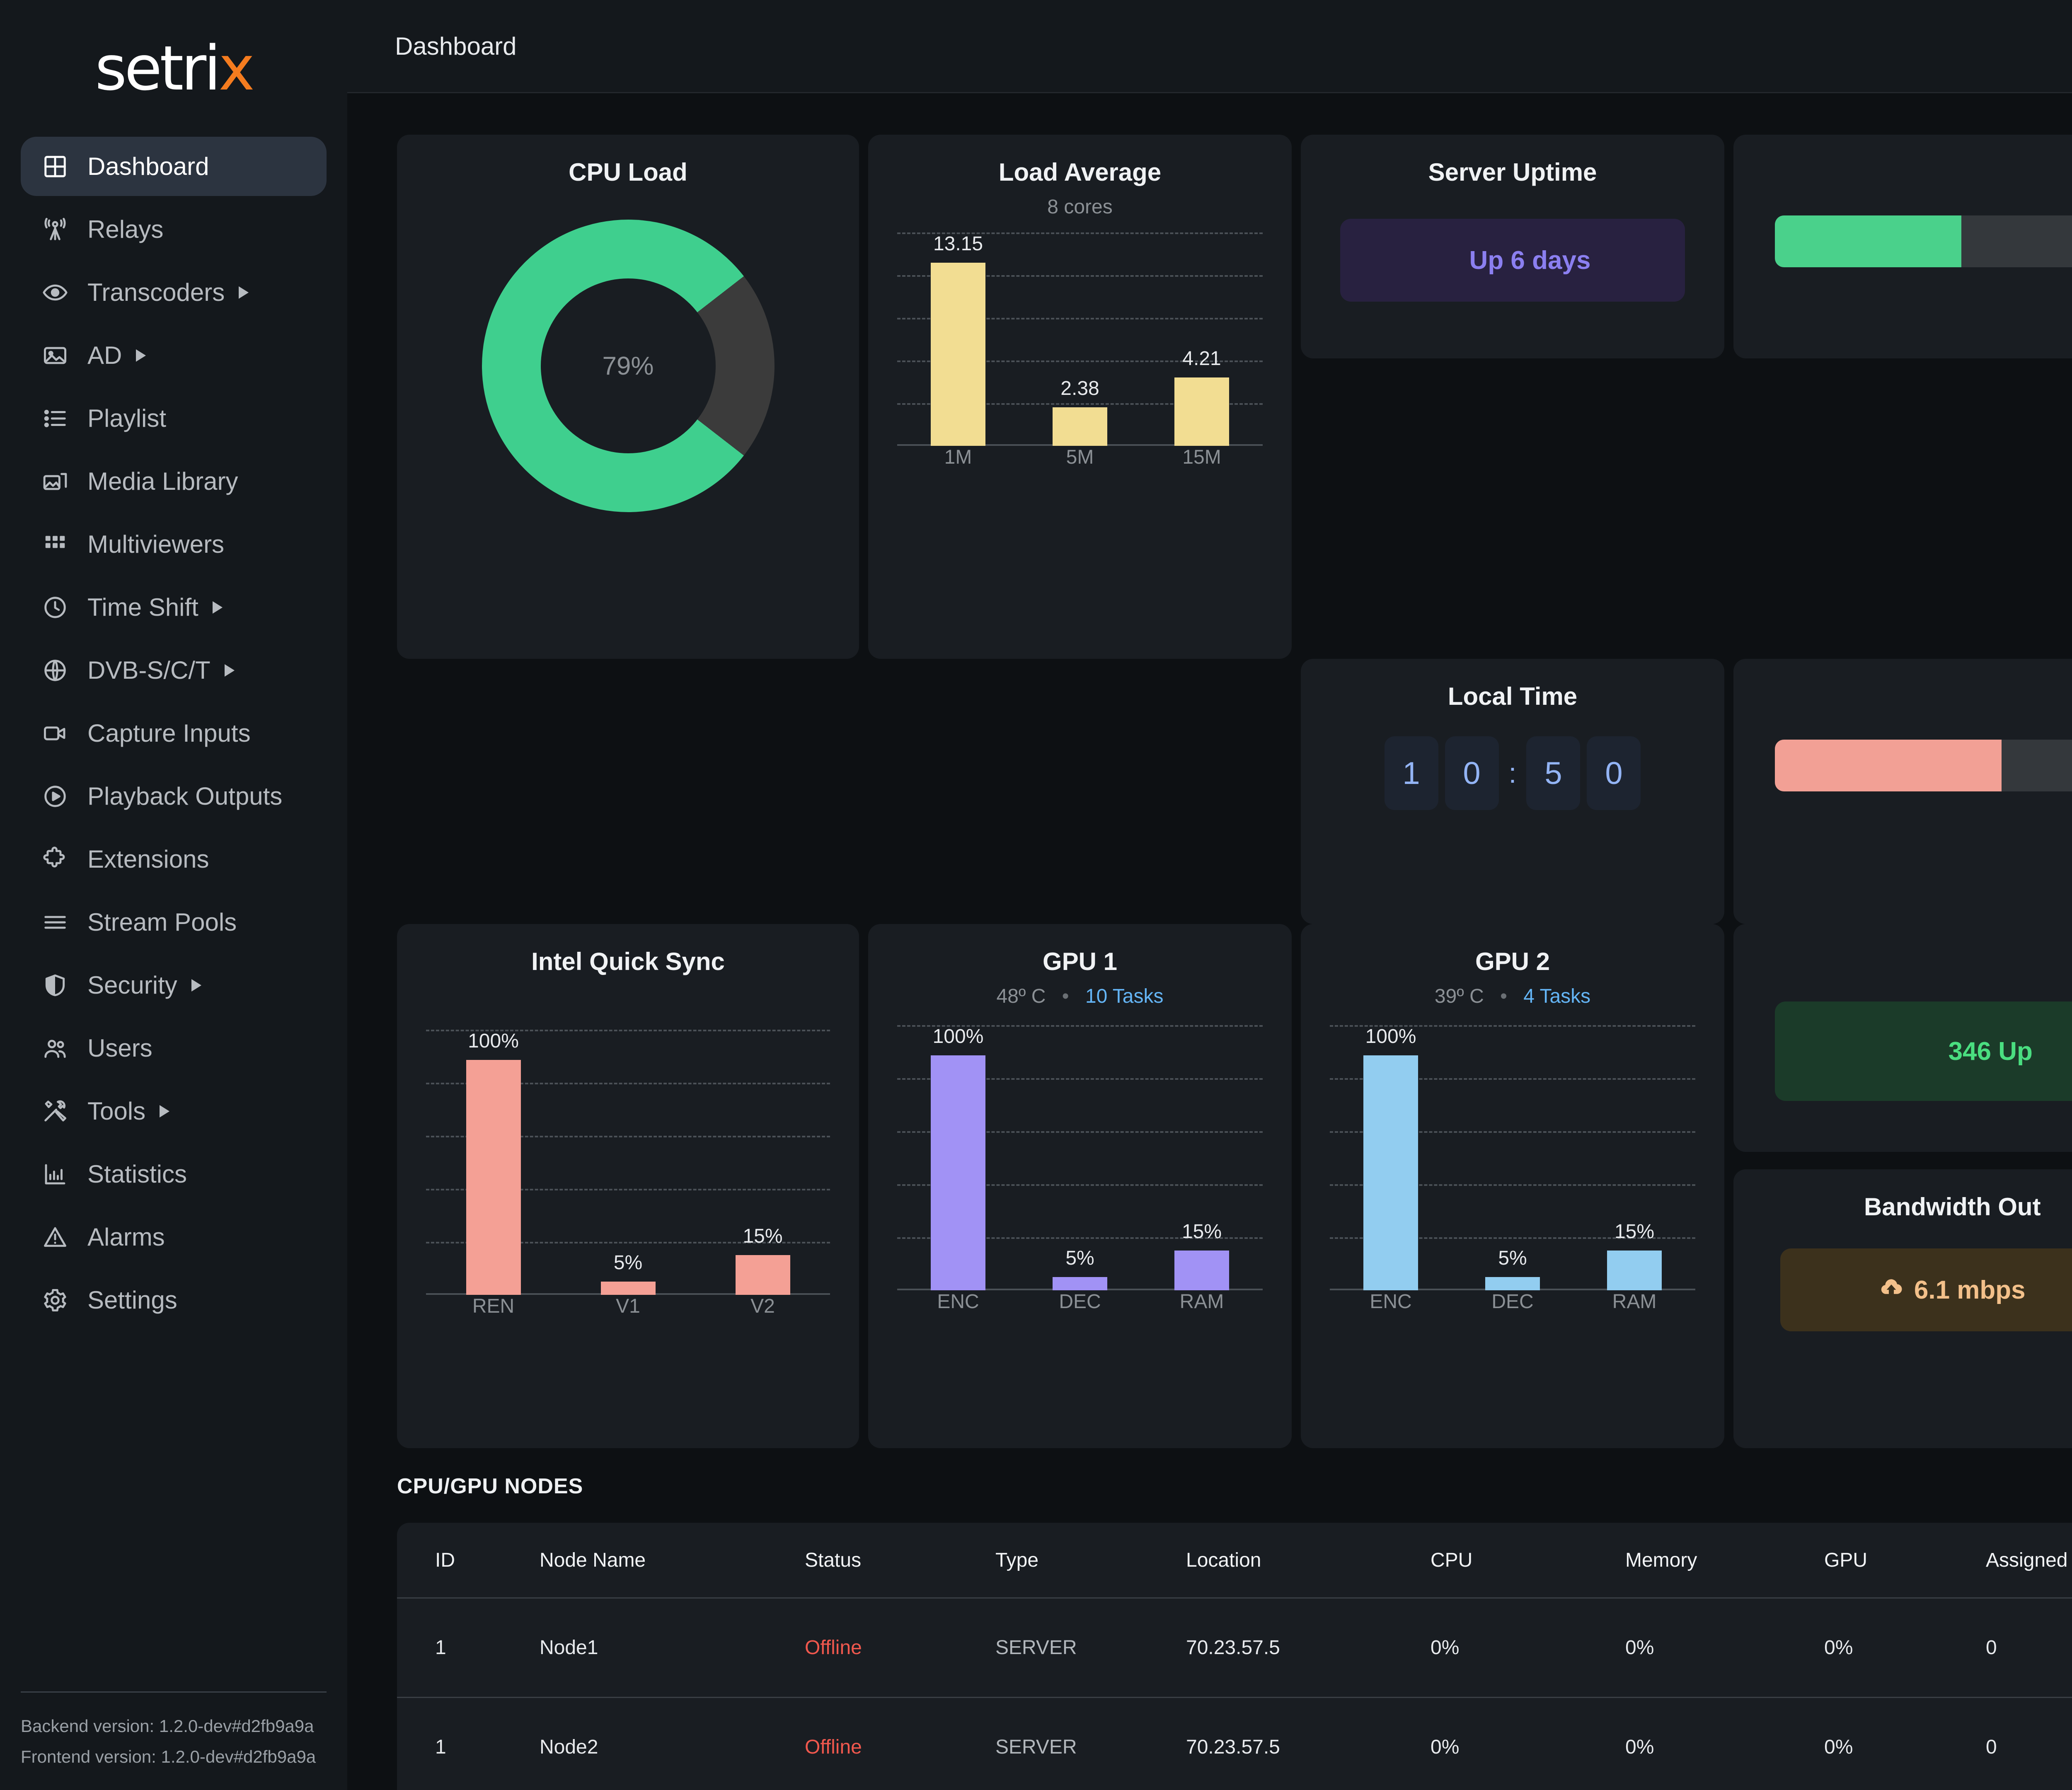 The width and height of the screenshot is (2072, 1790). I want to click on gpu1-tasks: 10 Tasks, so click(1124, 996).